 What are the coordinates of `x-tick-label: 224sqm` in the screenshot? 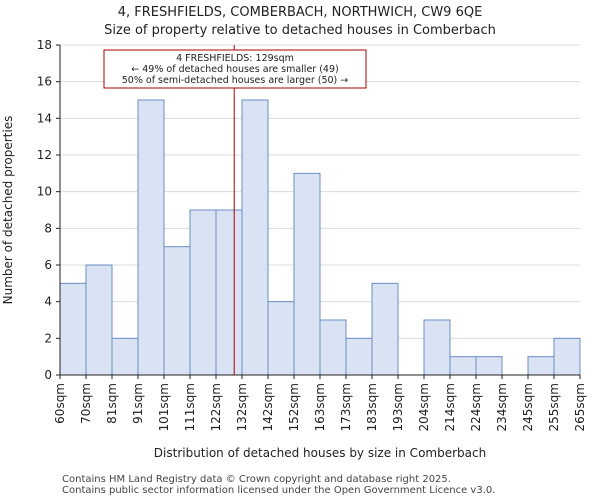 It's located at (476, 407).